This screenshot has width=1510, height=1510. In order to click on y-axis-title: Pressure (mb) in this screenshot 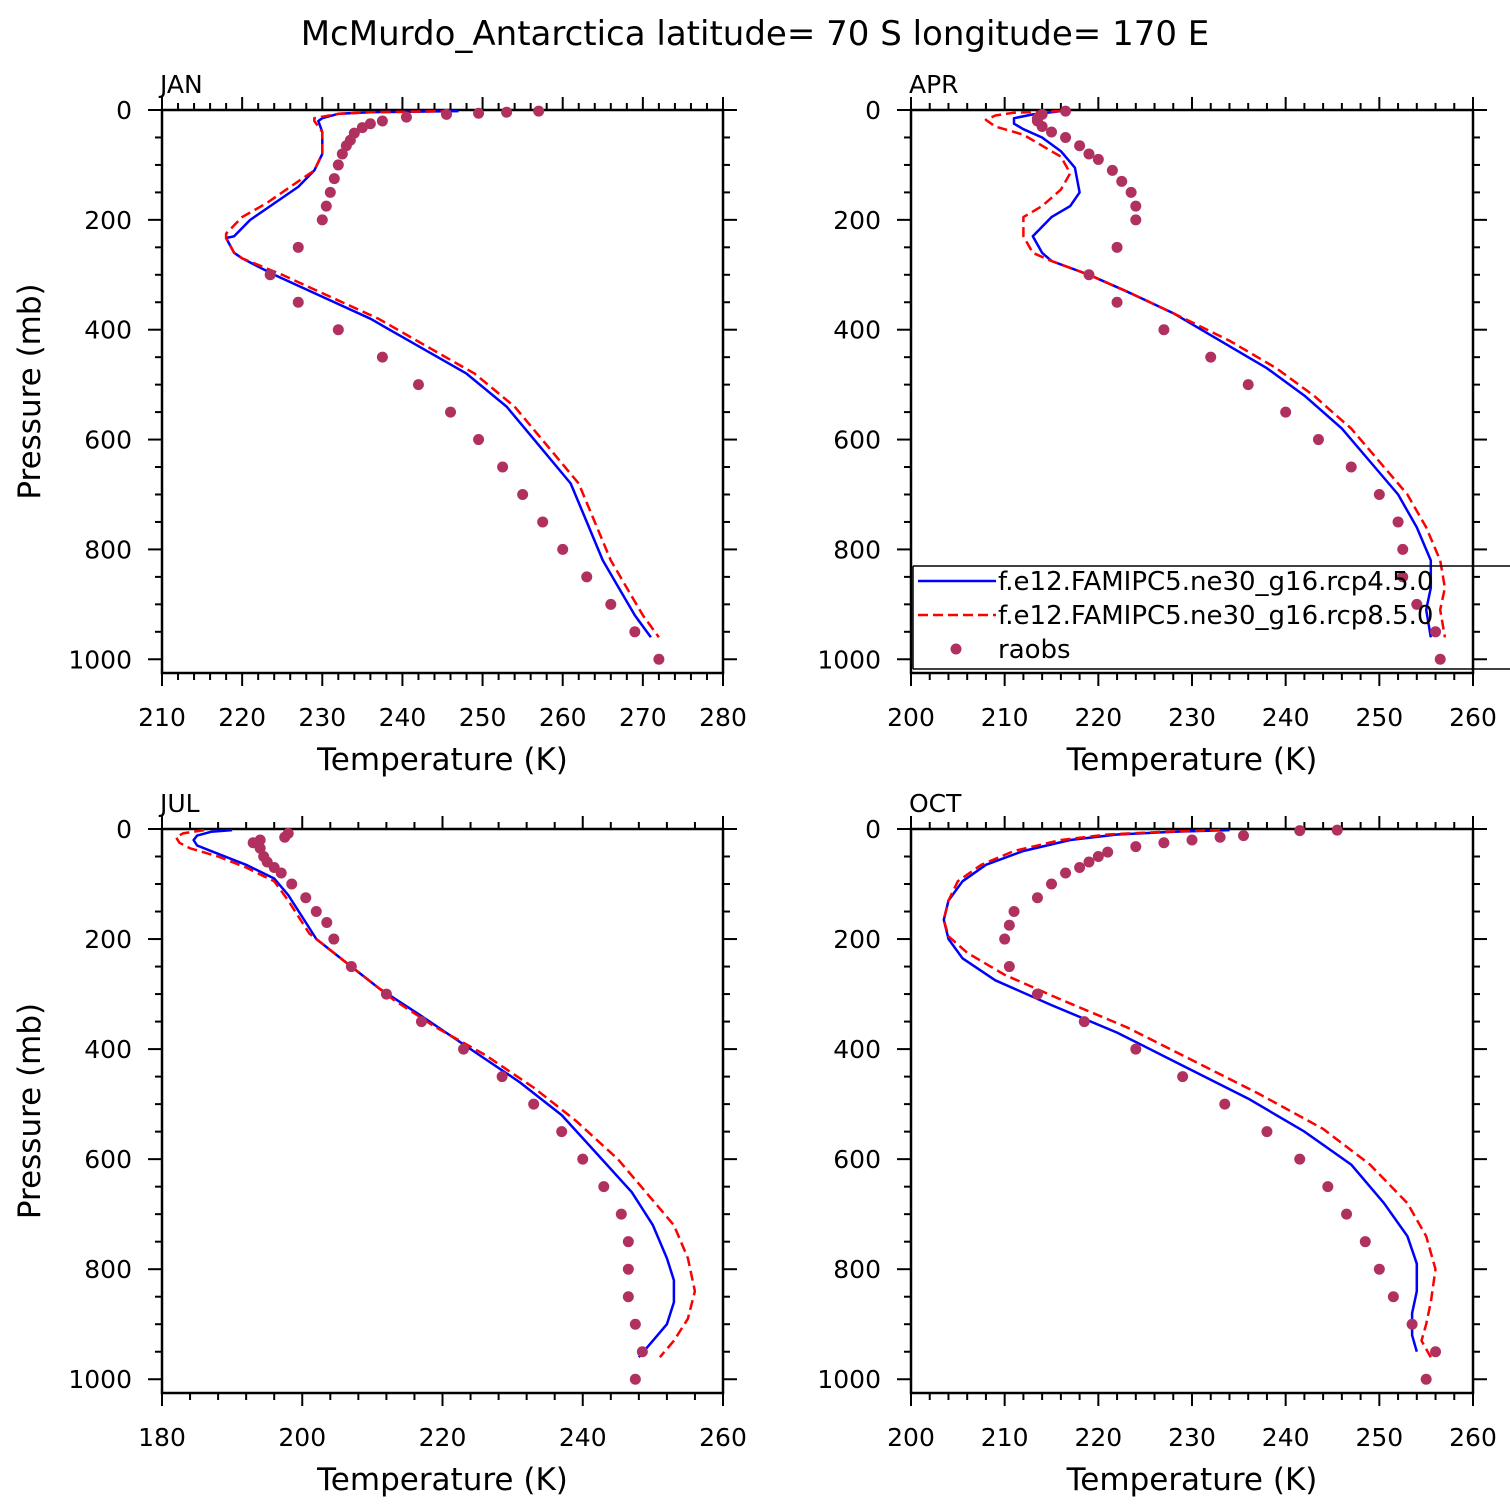, I will do `click(30, 1111)`.